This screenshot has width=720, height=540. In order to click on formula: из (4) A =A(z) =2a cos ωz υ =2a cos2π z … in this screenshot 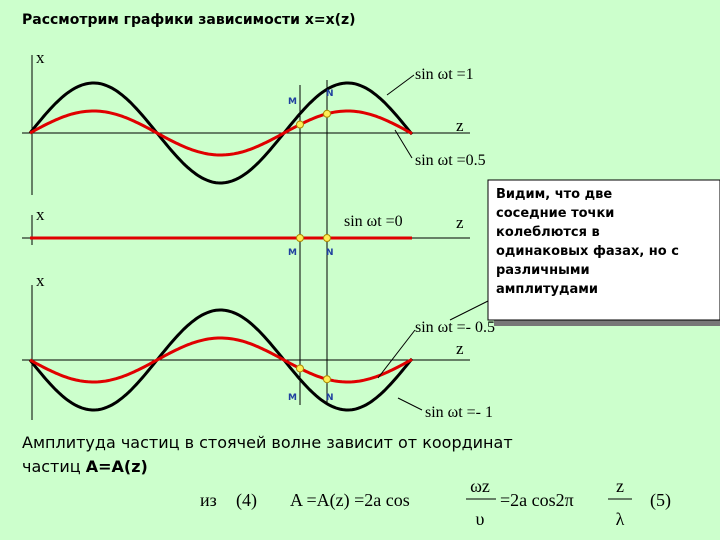, I will do `click(435, 502)`.